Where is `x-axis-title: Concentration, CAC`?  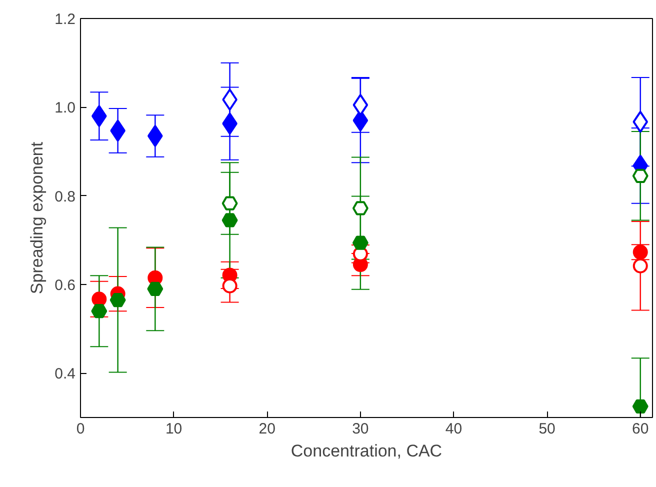
x-axis-title: Concentration, CAC is located at coordinates (366, 451).